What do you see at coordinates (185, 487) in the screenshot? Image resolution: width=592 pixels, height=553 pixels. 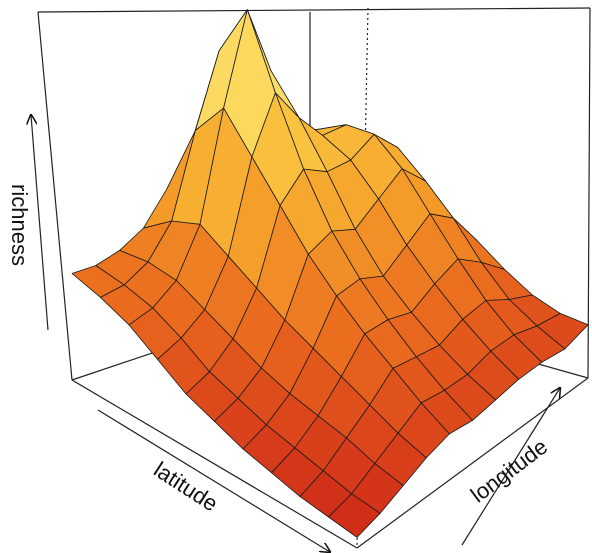 I see `x-axis-label: latitude` at bounding box center [185, 487].